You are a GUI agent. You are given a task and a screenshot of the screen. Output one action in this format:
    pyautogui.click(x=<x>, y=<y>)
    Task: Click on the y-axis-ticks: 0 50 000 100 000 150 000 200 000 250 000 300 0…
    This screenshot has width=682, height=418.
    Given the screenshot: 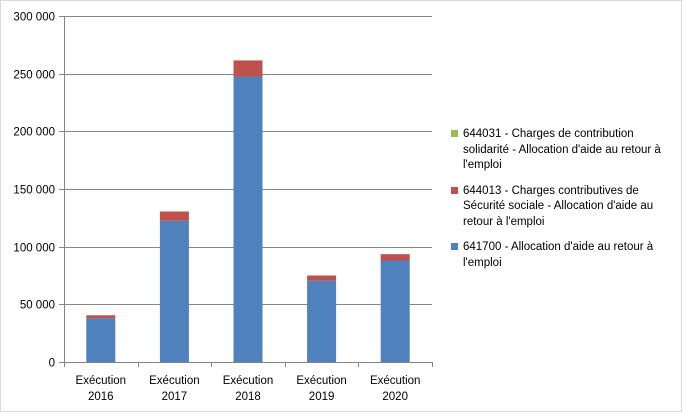 What is the action you would take?
    pyautogui.click(x=38, y=191)
    